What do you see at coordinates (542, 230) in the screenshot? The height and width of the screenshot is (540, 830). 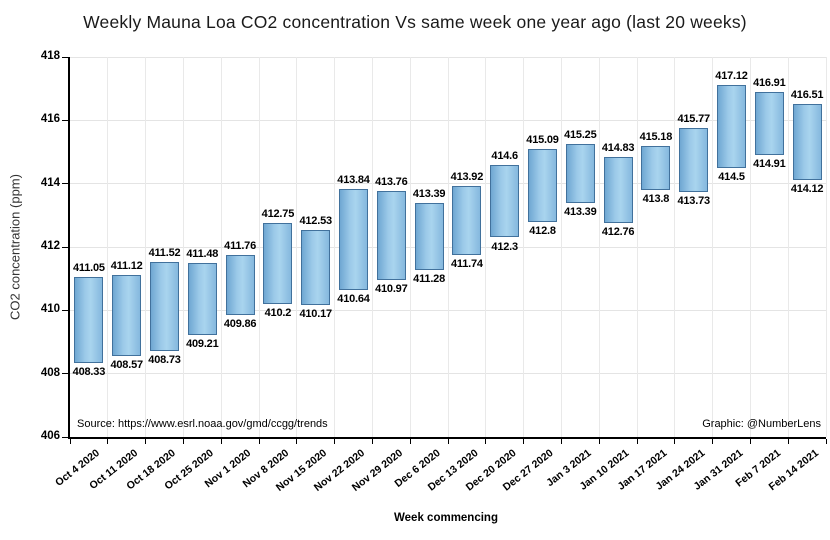 I see `bar-bottom-value-label: 412.8` at bounding box center [542, 230].